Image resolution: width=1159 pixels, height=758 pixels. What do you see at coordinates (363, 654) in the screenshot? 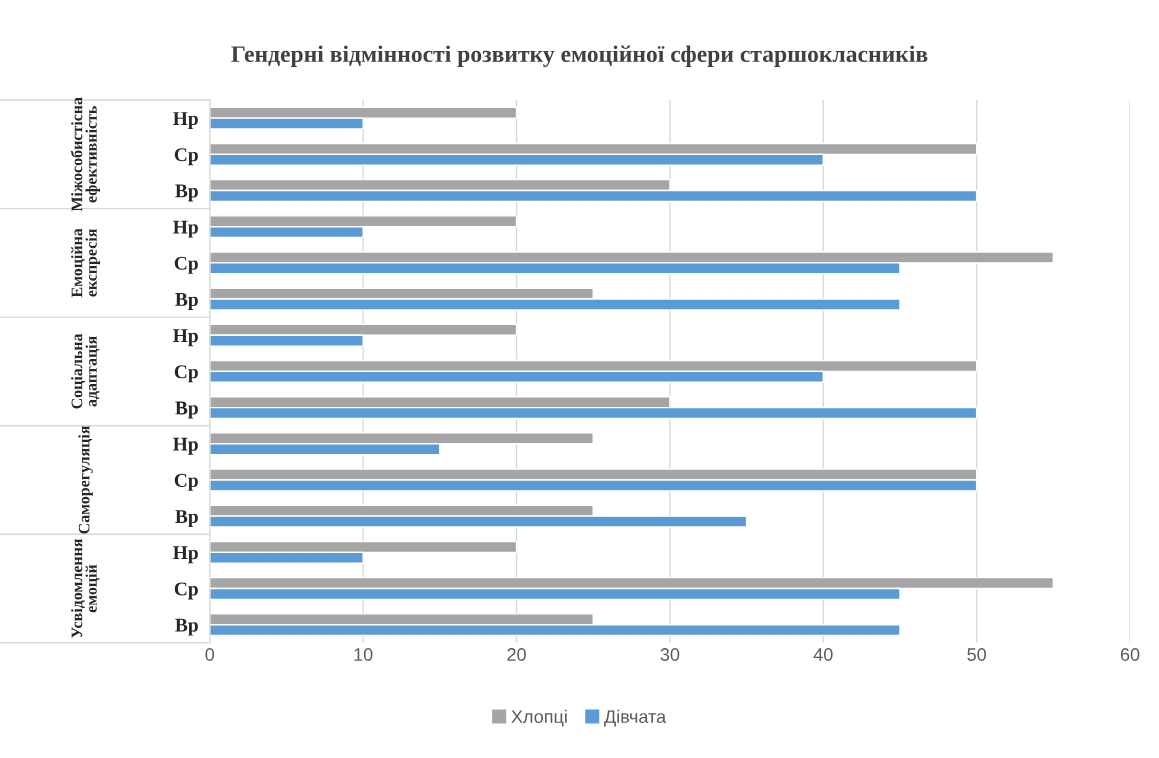
I see `x-tick-label: 10` at bounding box center [363, 654].